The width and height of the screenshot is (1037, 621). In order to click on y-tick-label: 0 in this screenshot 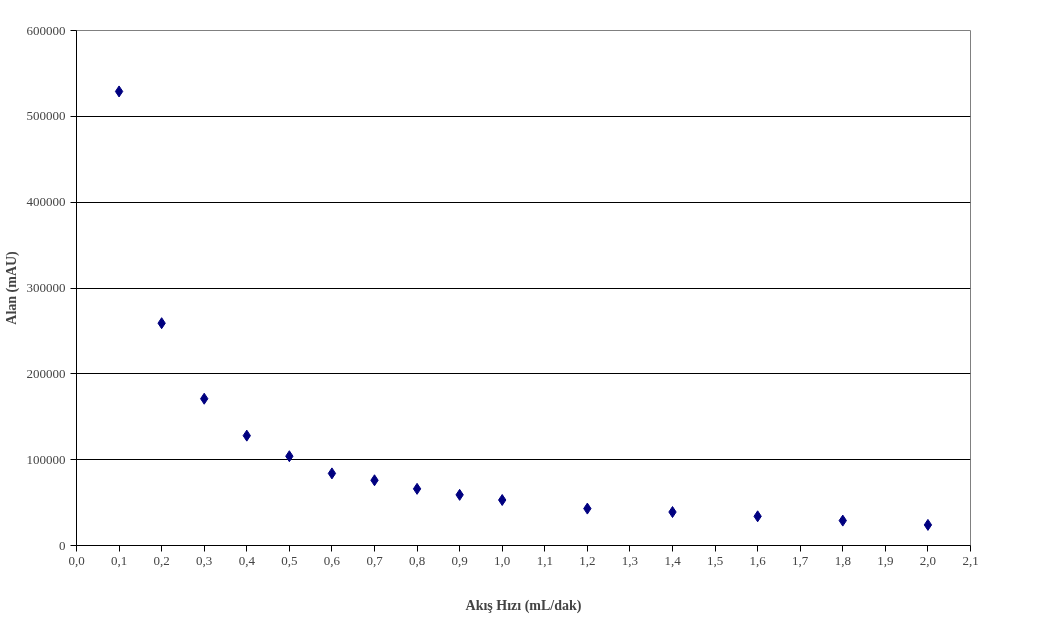, I will do `click(62, 545)`.